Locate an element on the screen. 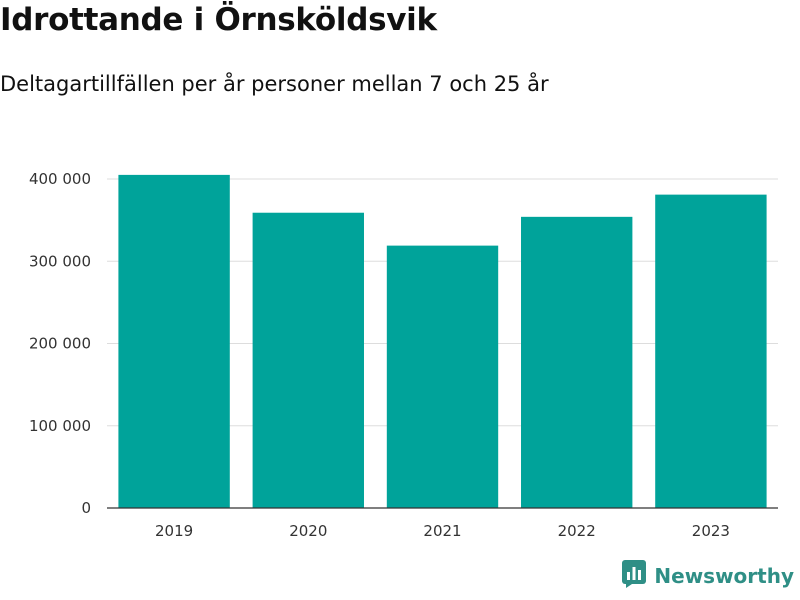  brand-name: Newsworthy is located at coordinates (724, 576).